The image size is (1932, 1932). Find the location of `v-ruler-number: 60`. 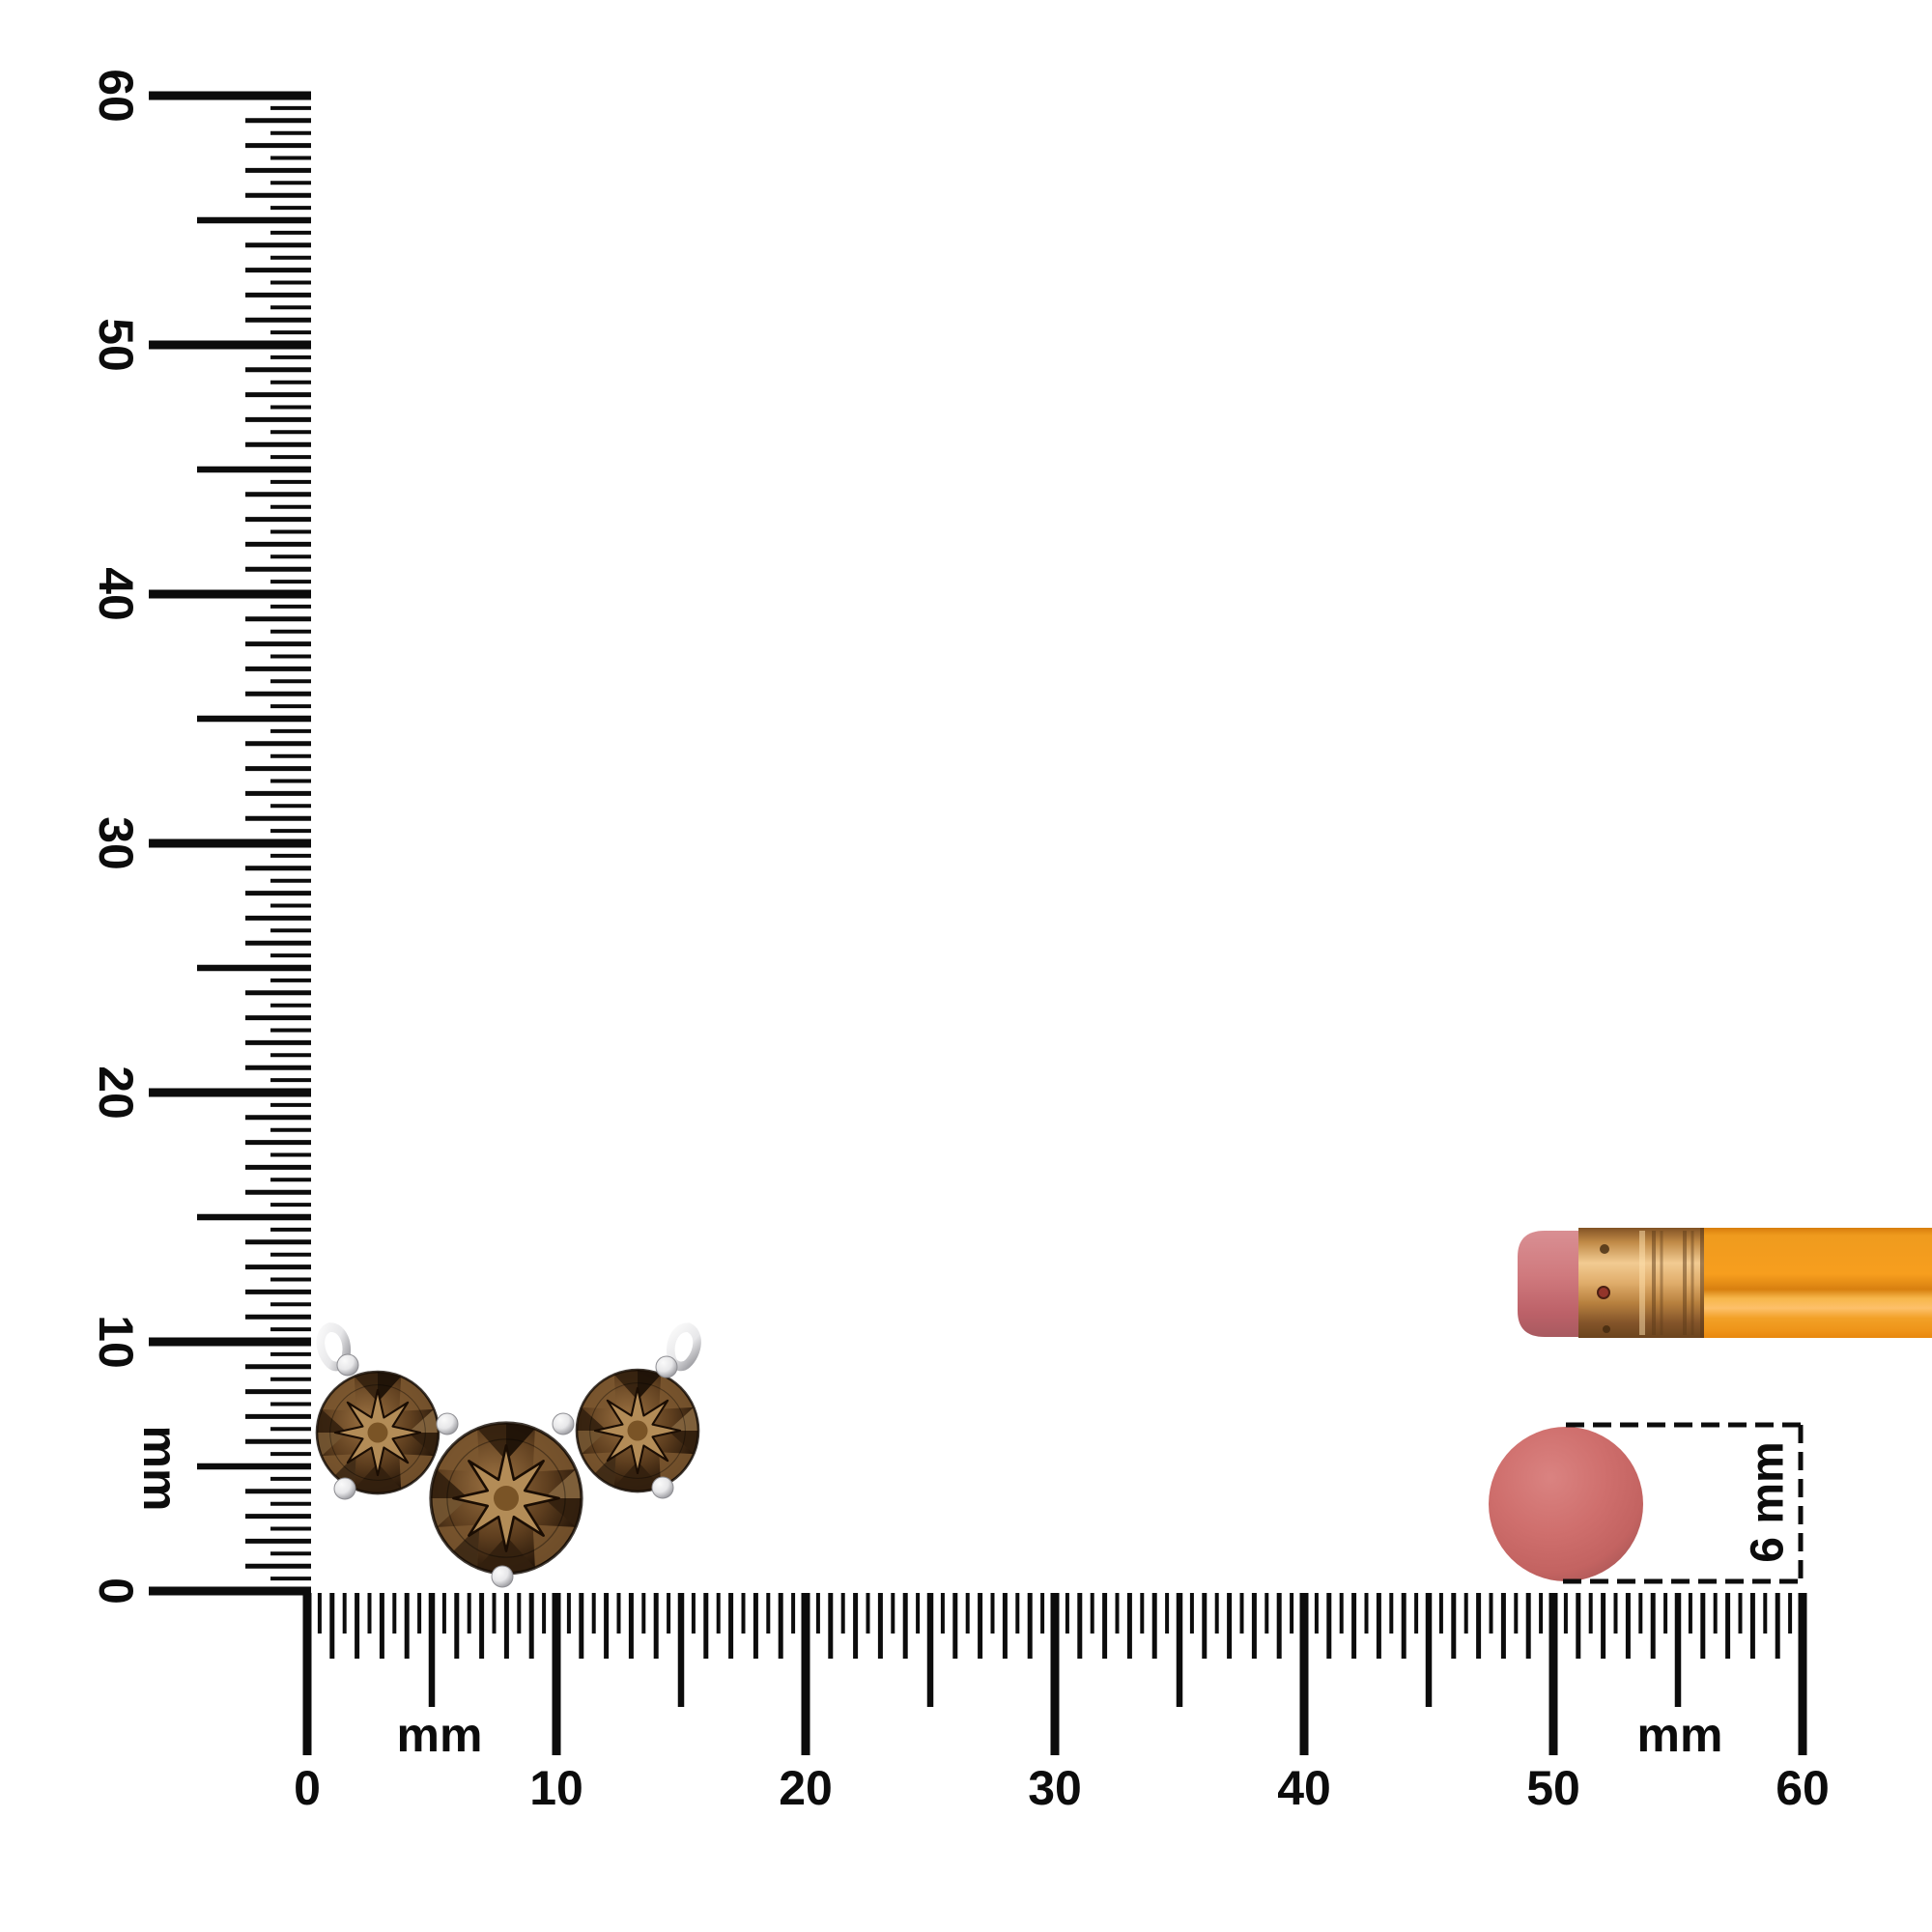

v-ruler-number: 60 is located at coordinates (116, 96).